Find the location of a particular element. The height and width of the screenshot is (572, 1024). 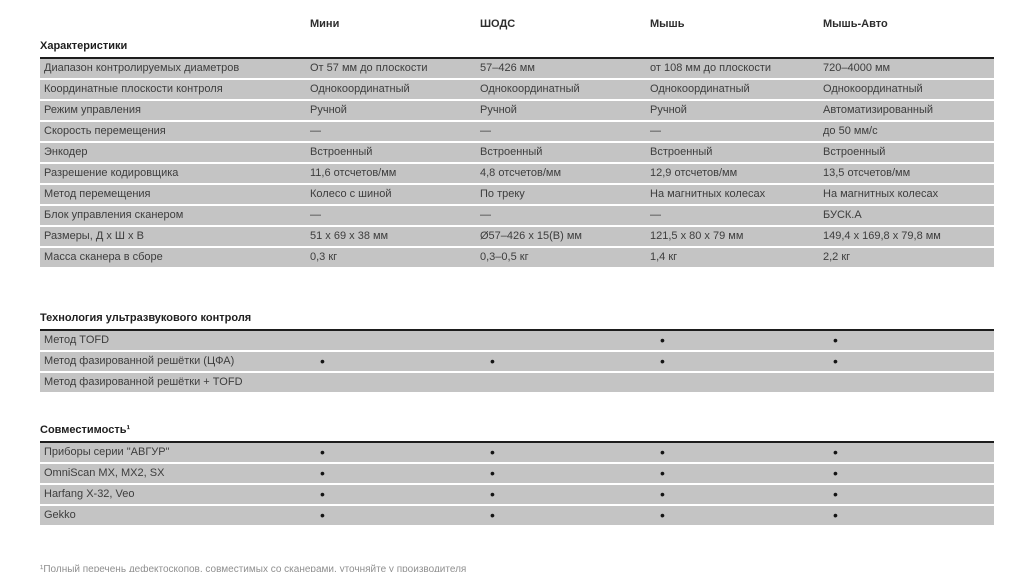

cell-value: 13,5 отсчетов/мм is located at coordinates (867, 173).